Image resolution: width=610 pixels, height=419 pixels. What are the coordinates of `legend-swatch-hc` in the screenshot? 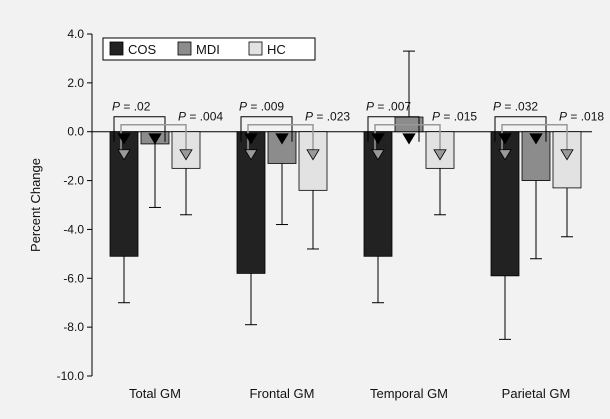 It's located at (255, 48).